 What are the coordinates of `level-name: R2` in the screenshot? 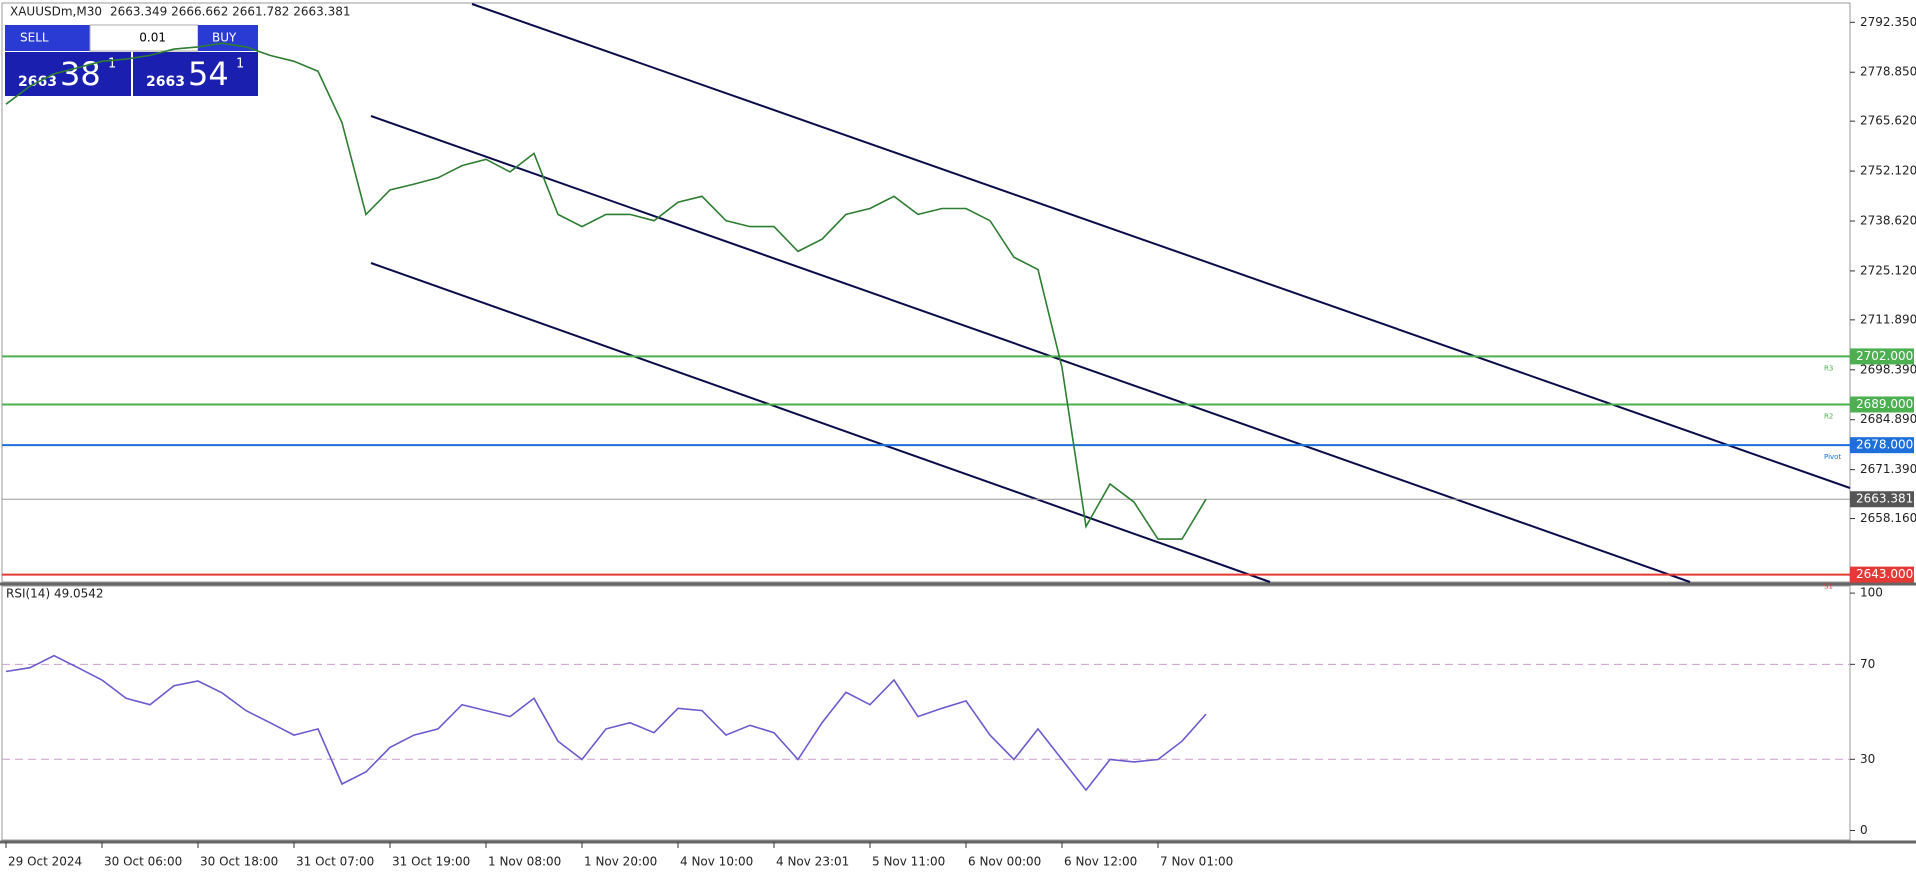 It's located at (1828, 416).